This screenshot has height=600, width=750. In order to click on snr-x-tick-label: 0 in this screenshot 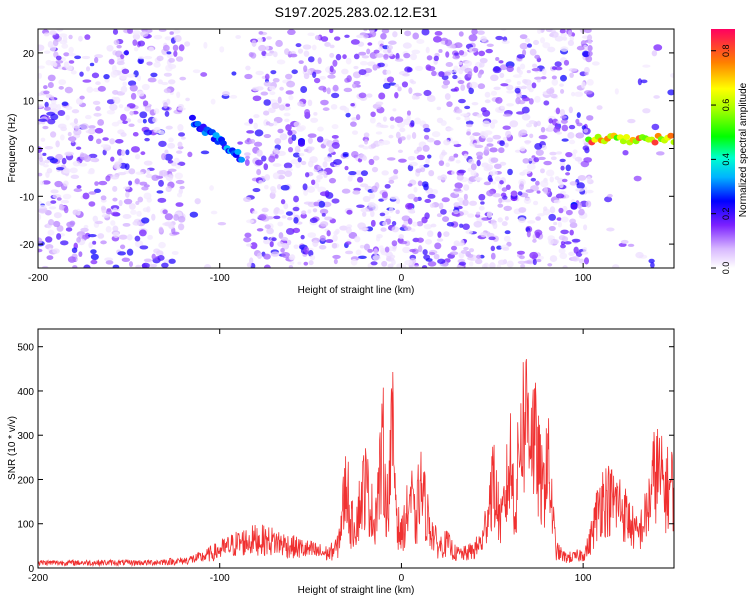, I will do `click(402, 578)`.